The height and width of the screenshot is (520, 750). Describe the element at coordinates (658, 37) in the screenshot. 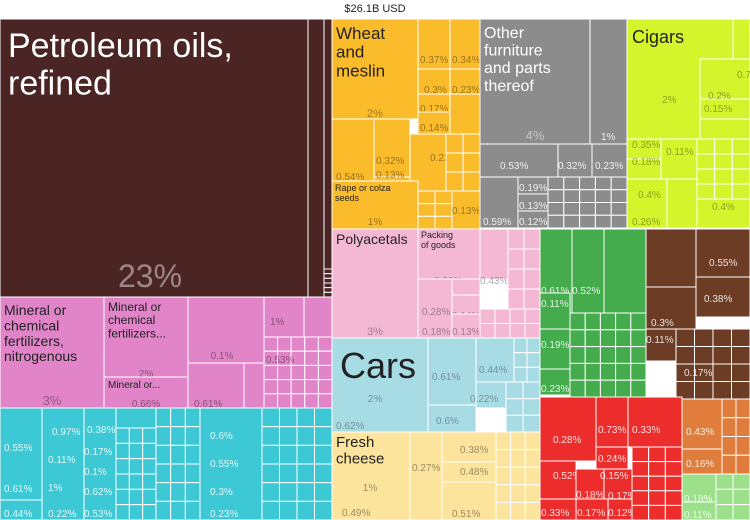

I see `tile-label-cigars: Cigars` at that location.